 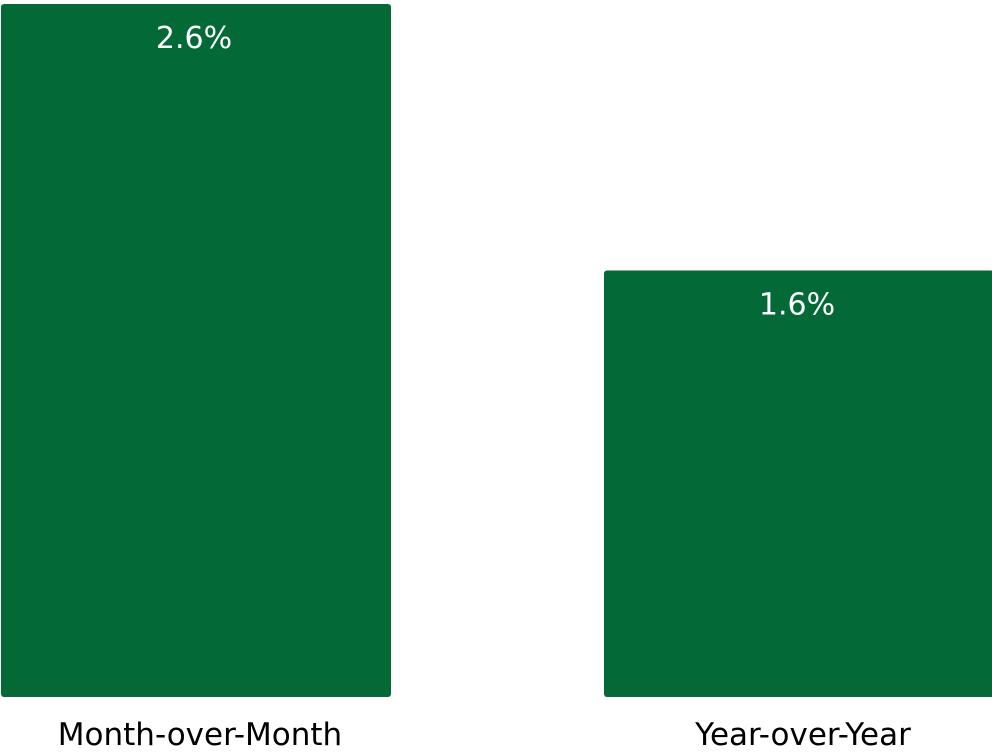 I want to click on value-label-year-over-year: 1.6%, so click(x=797, y=305).